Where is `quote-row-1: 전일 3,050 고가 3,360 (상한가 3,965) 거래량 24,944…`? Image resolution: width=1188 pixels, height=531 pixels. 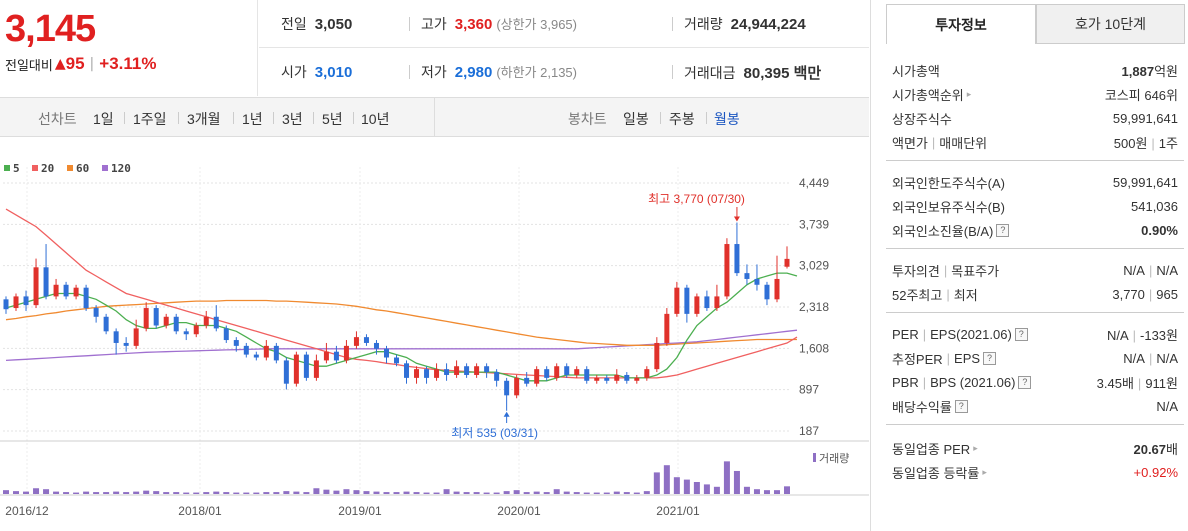 quote-row-1: 전일 3,050 고가 3,360 (상한가 3,965) 거래량 24,944… is located at coordinates (564, 24).